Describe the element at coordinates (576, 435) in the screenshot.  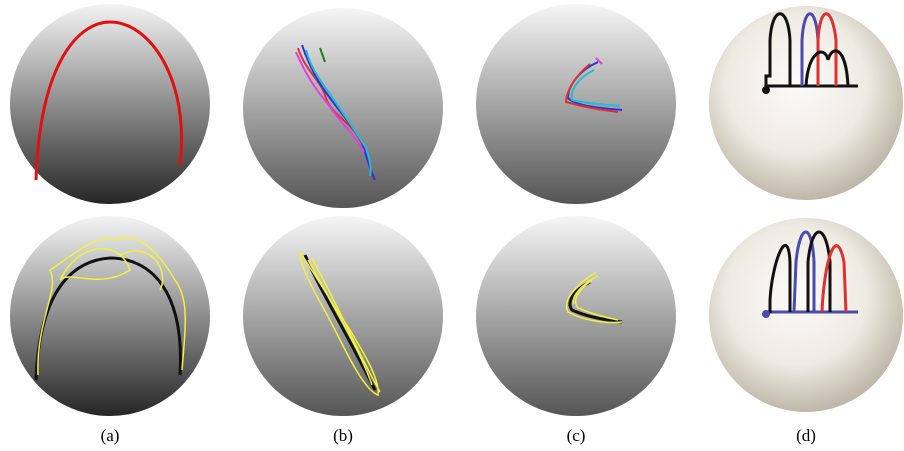
I see `panel-label: (c)` at that location.